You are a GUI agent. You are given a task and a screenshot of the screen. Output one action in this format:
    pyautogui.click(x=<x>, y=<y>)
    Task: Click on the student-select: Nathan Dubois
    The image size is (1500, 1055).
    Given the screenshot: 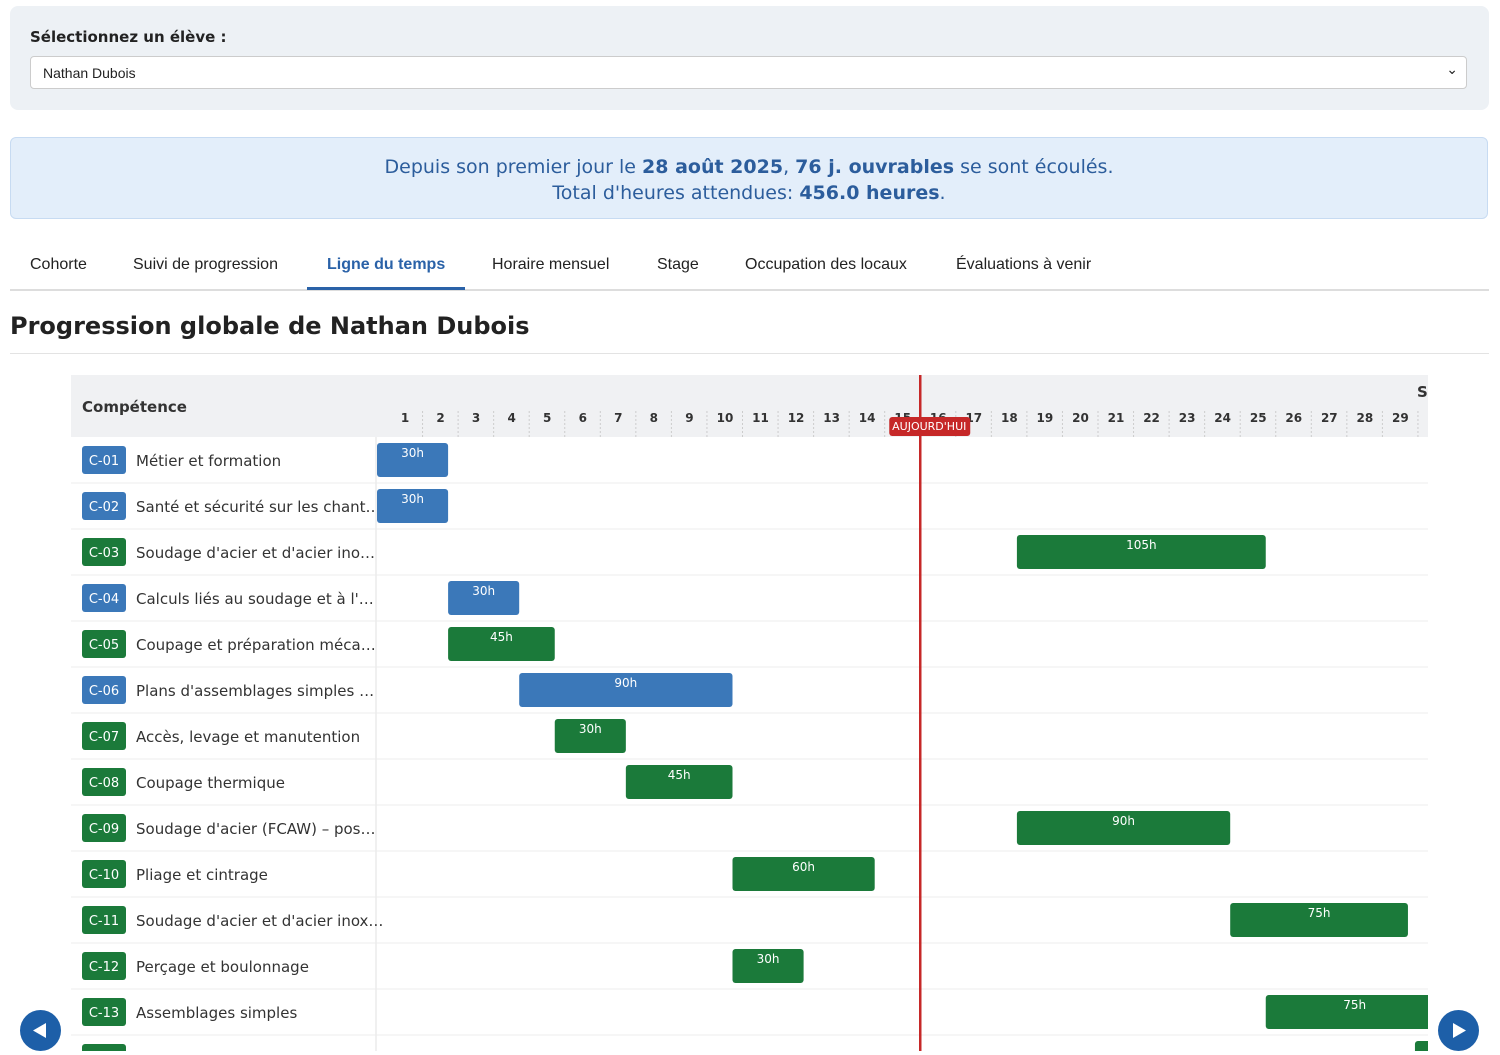 What is the action you would take?
    pyautogui.click(x=748, y=71)
    